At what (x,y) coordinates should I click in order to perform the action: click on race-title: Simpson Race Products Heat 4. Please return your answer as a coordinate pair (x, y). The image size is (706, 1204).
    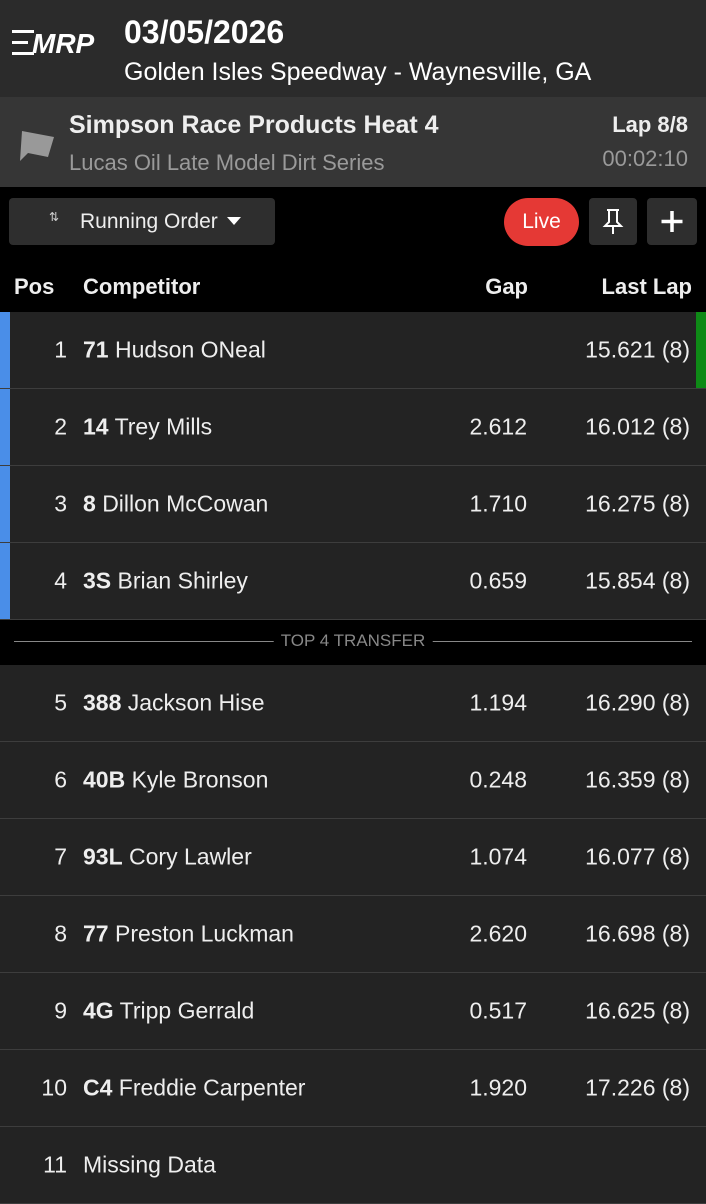
    Looking at the image, I should click on (254, 125).